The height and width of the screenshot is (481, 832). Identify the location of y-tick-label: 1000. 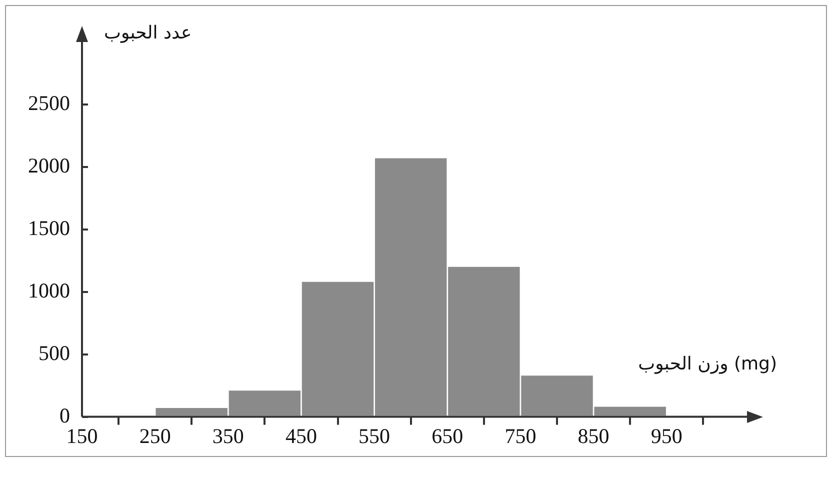
(49, 290).